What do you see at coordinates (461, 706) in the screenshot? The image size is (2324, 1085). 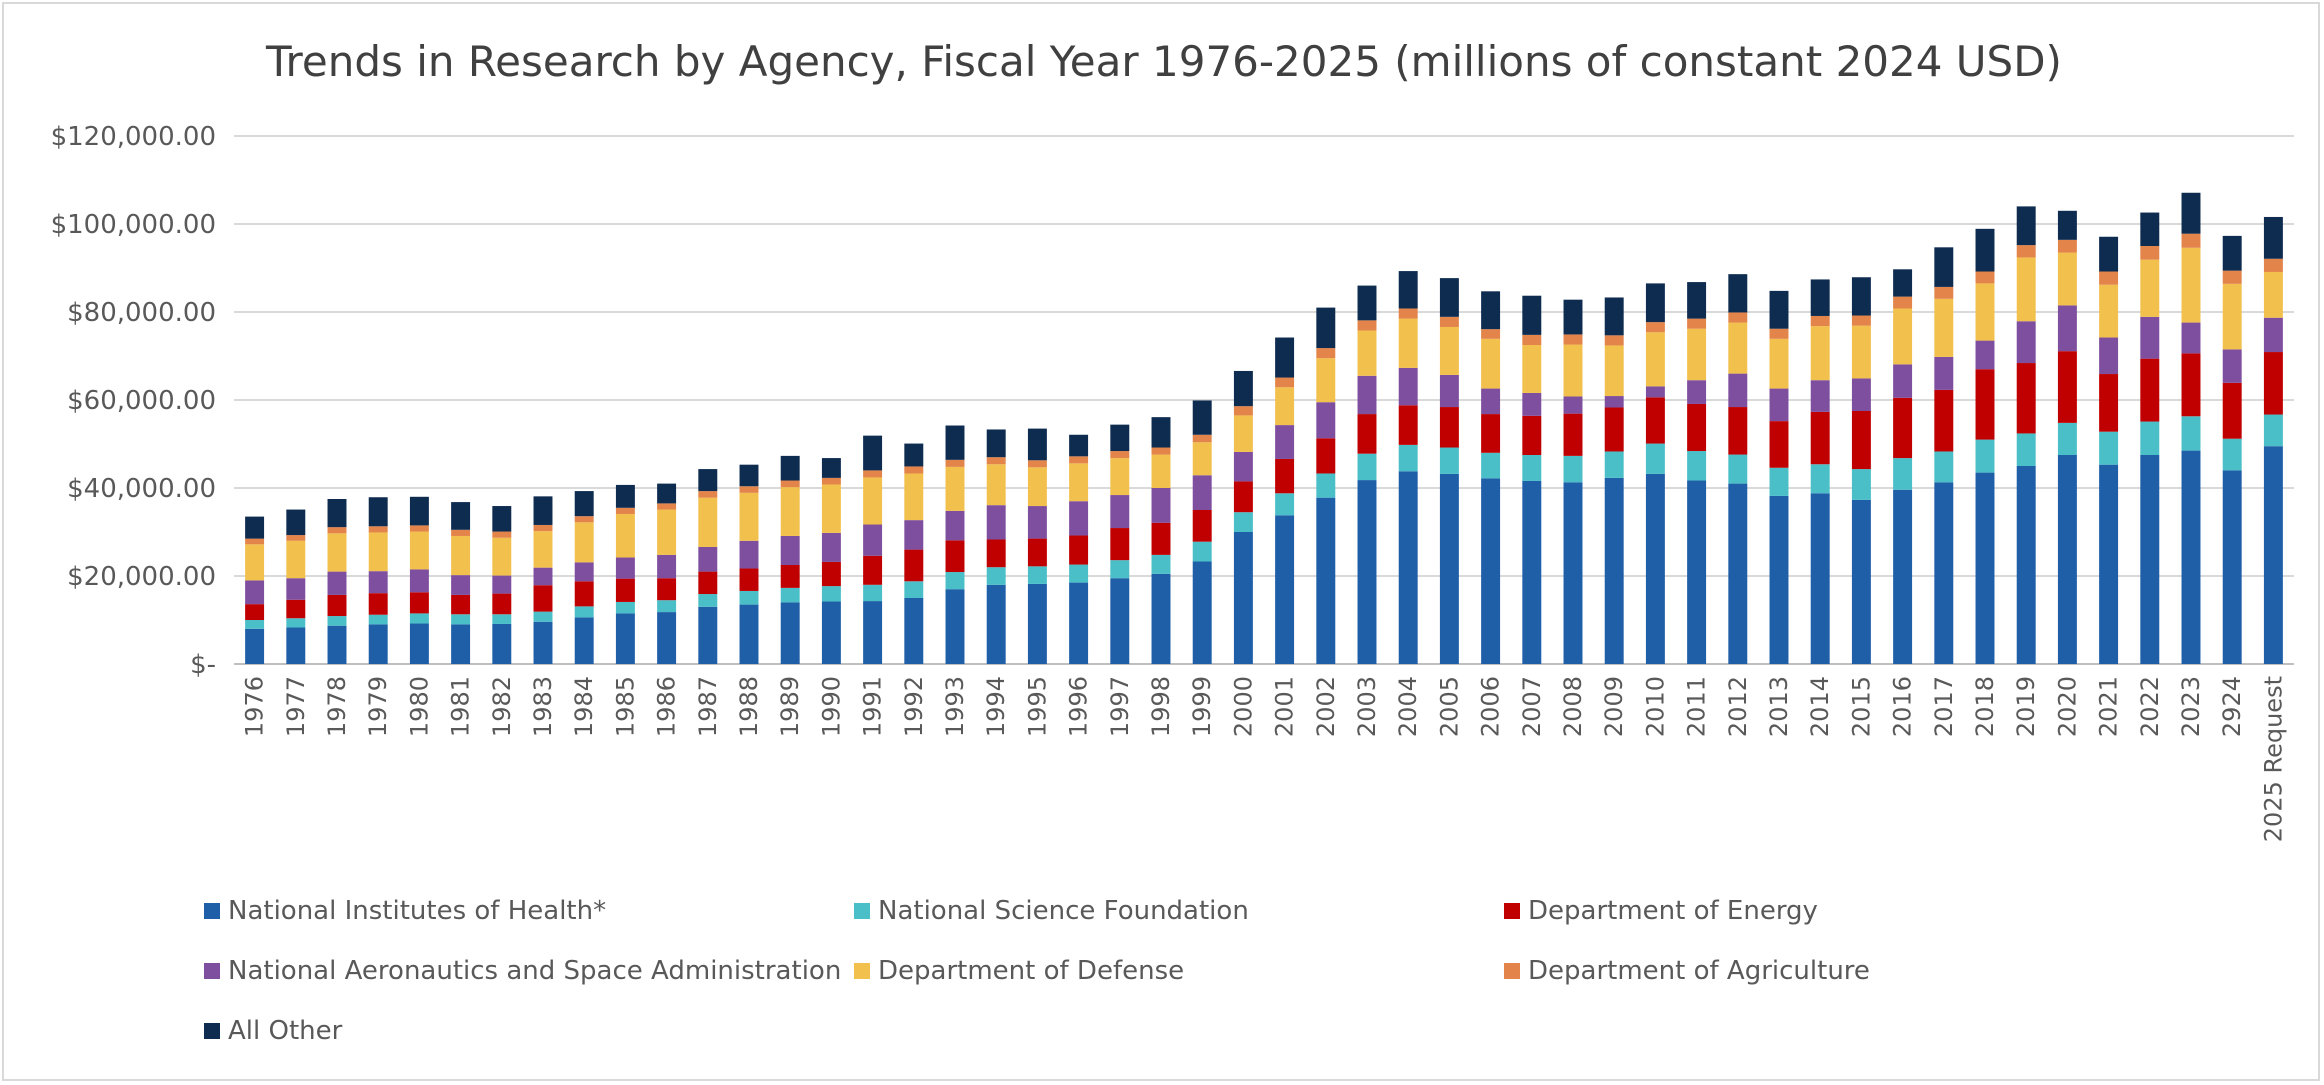 I see `x-tick-label: 1981` at bounding box center [461, 706].